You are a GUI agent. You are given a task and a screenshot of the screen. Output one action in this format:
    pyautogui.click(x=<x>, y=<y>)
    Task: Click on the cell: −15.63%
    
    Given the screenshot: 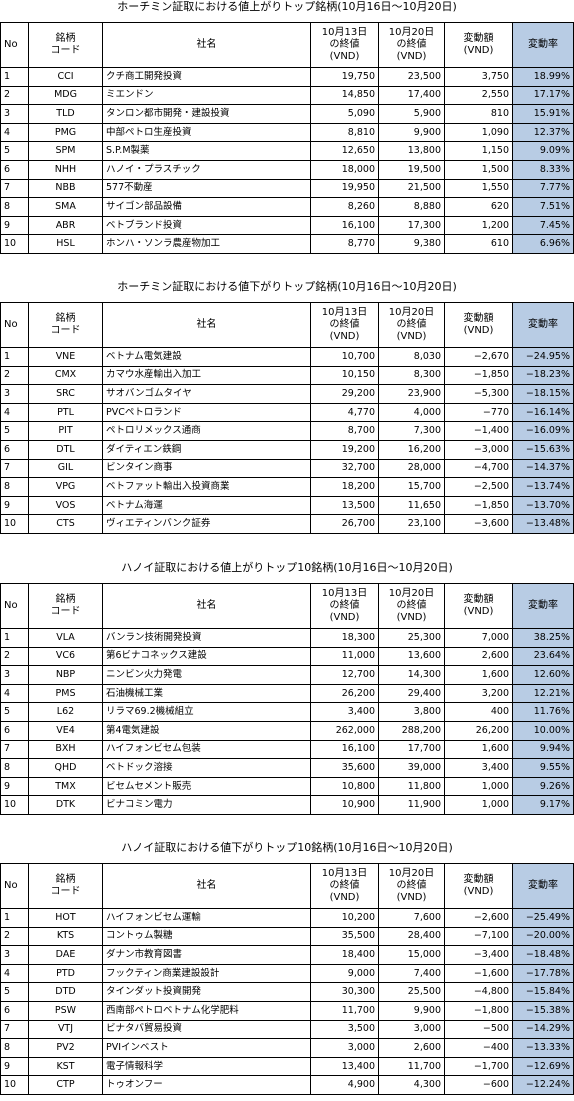 What is the action you would take?
    pyautogui.click(x=543, y=449)
    